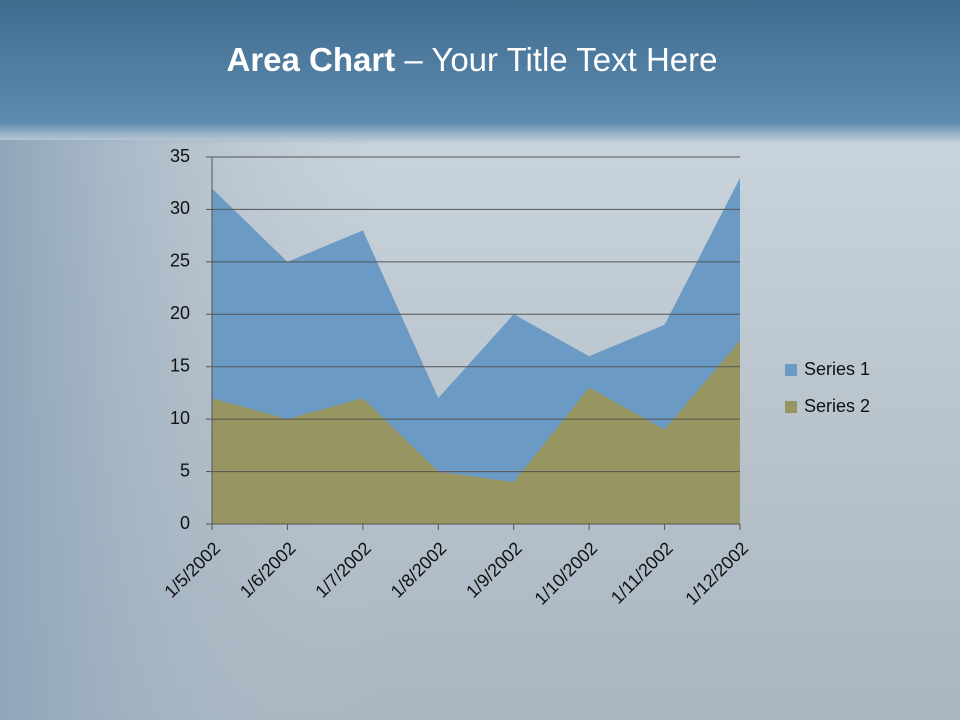 The image size is (960, 720). What do you see at coordinates (180, 156) in the screenshot?
I see `y-tick-label: 35` at bounding box center [180, 156].